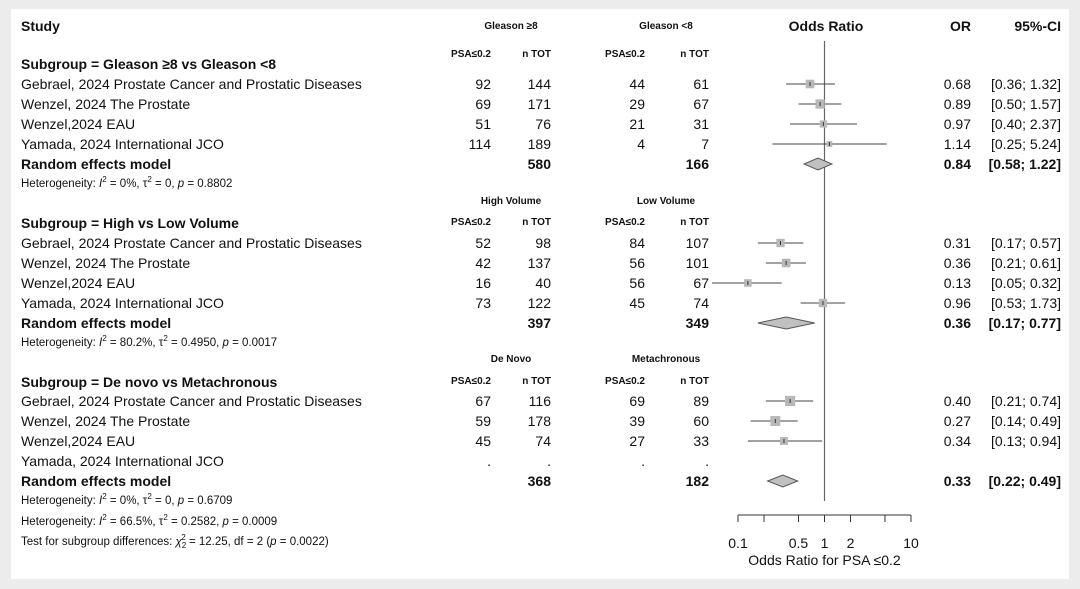 The height and width of the screenshot is (589, 1080). I want to click on group2-label: Gleason <8, so click(666, 26).